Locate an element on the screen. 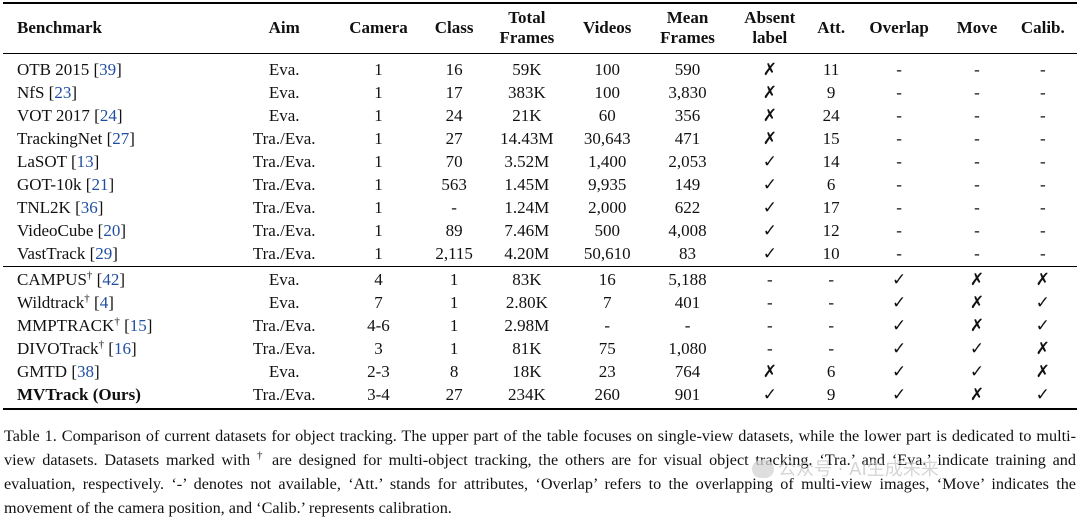  citation-link: 38 is located at coordinates (85, 371).